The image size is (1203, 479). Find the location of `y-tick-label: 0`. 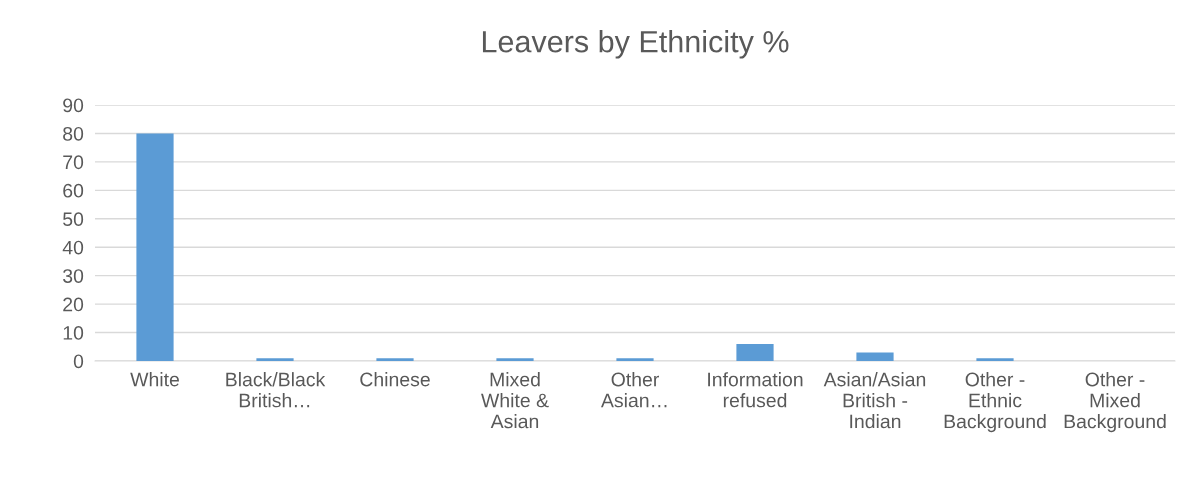

y-tick-label: 0 is located at coordinates (78, 361).